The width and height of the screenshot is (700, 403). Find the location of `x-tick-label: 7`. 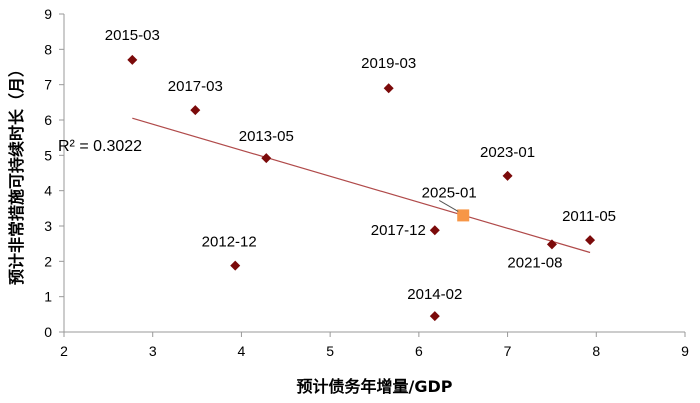

x-tick-label: 7 is located at coordinates (508, 351).